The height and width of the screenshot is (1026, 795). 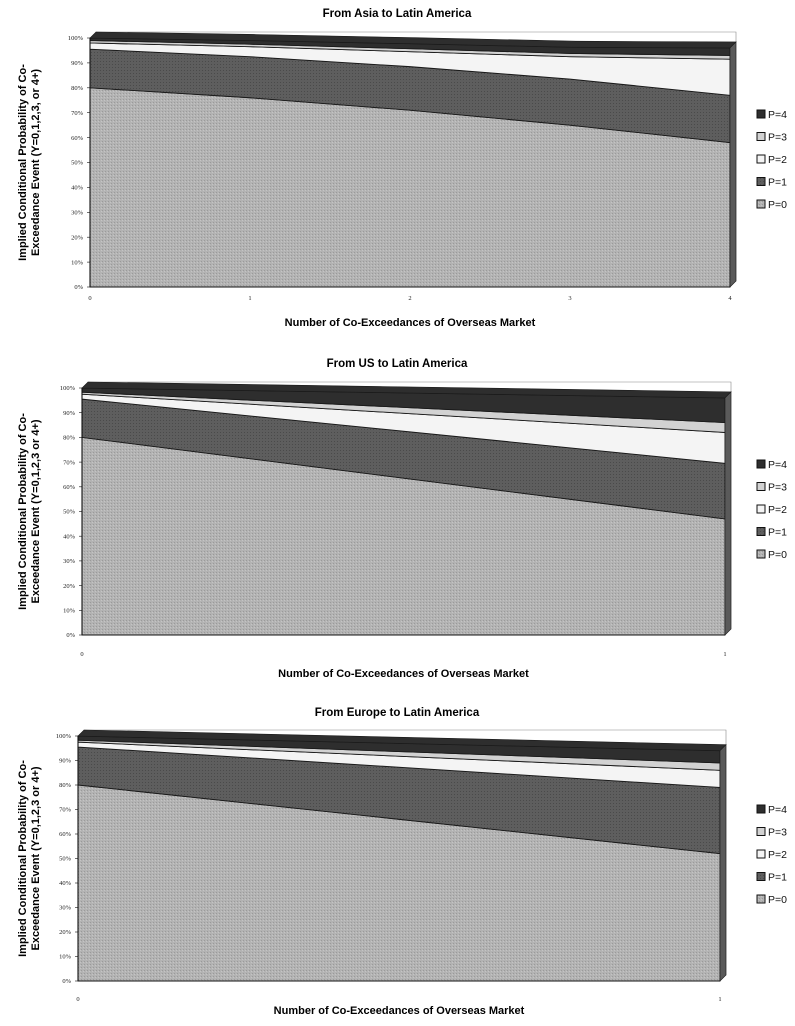 I want to click on y-axis-title-line: Exceedance Event (Y=0,1,2,3, or 4+), so click(x=36, y=162).